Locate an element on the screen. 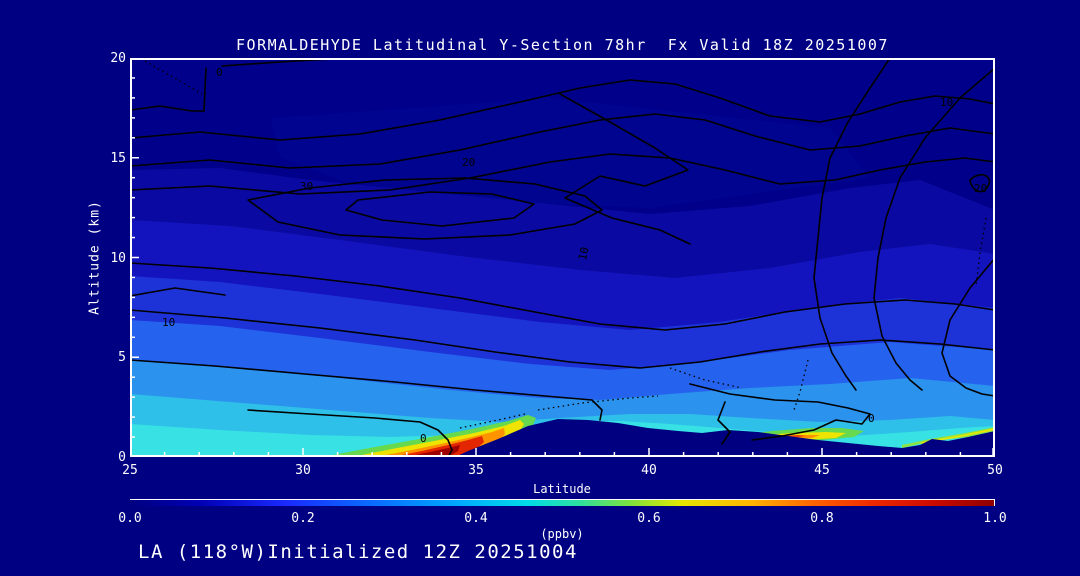 This screenshot has width=1080, height=576. contour-label-20-right: 20 is located at coordinates (980, 188).